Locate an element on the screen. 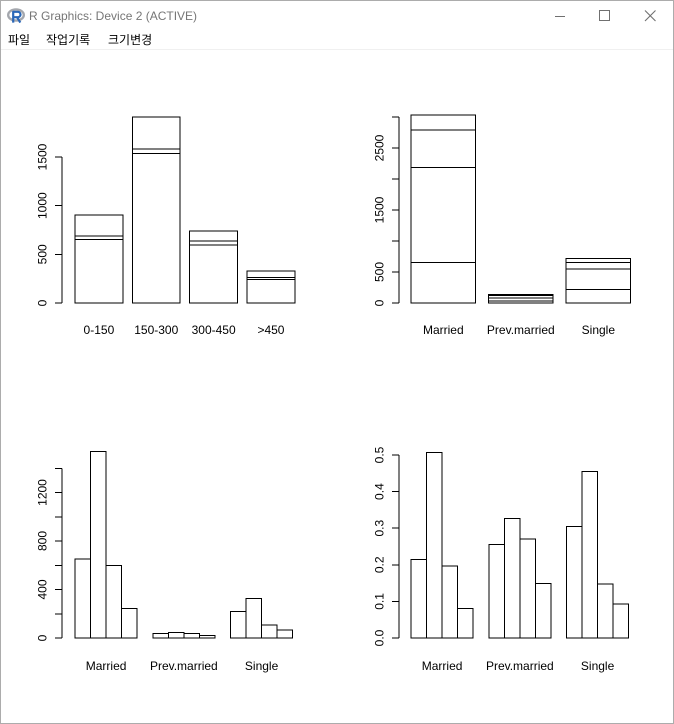 The image size is (674, 724). y-tick-label: 1200 is located at coordinates (43, 492).